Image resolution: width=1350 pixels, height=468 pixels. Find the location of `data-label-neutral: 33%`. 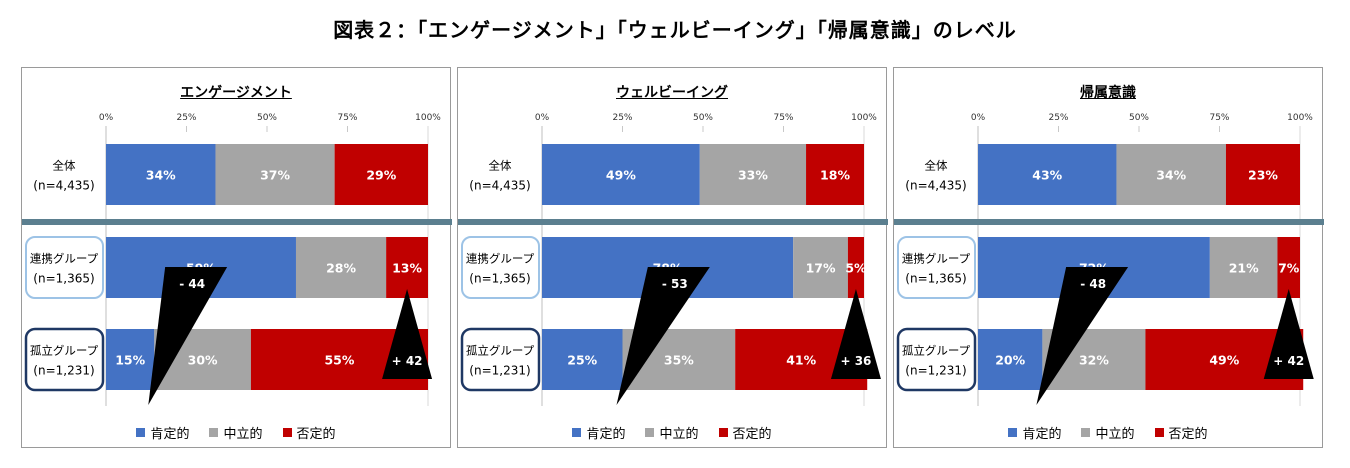

data-label-neutral: 33% is located at coordinates (753, 175).